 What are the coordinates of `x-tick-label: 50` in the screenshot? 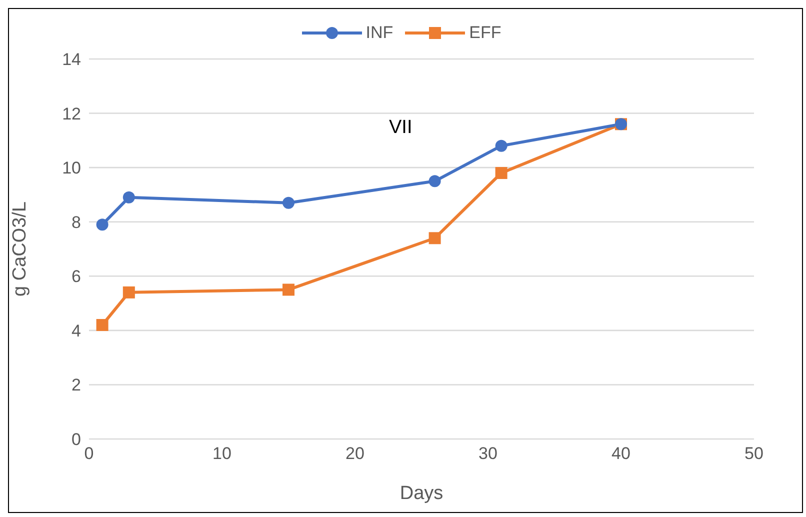 It's located at (754, 454).